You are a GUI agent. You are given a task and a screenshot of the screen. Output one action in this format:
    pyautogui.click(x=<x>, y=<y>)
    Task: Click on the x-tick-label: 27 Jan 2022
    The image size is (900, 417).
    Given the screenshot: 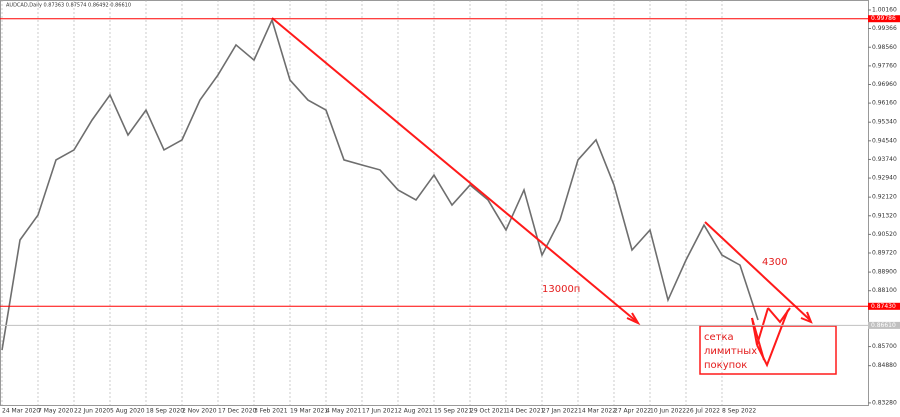 What is the action you would take?
    pyautogui.click(x=560, y=411)
    